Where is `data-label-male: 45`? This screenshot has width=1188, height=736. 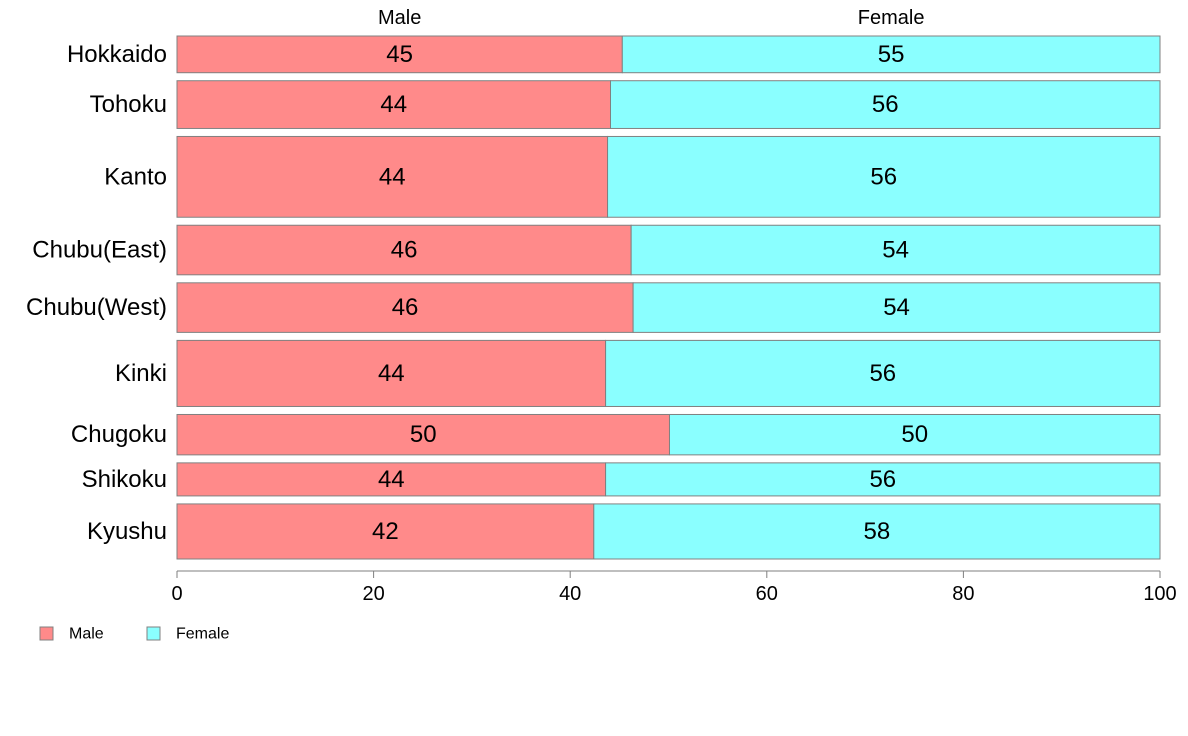
data-label-male: 45 is located at coordinates (399, 54).